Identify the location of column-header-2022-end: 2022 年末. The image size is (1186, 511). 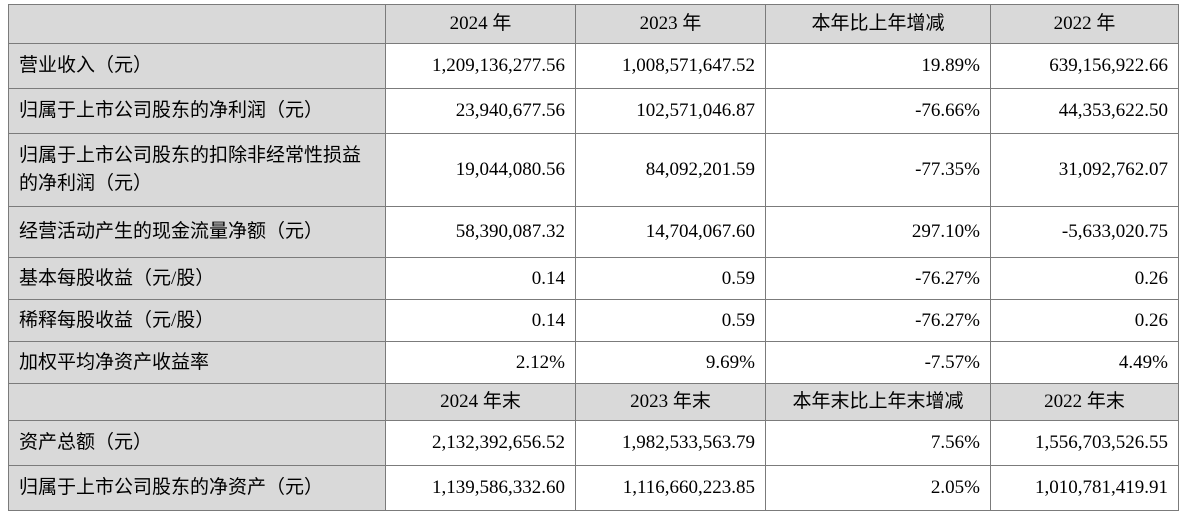
(1084, 402).